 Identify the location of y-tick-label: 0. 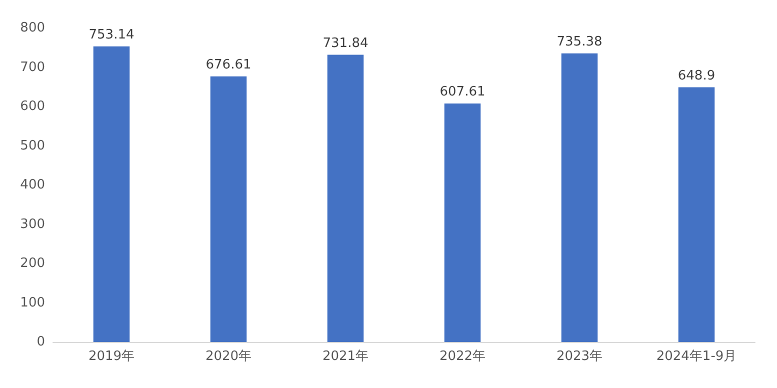
(40, 342).